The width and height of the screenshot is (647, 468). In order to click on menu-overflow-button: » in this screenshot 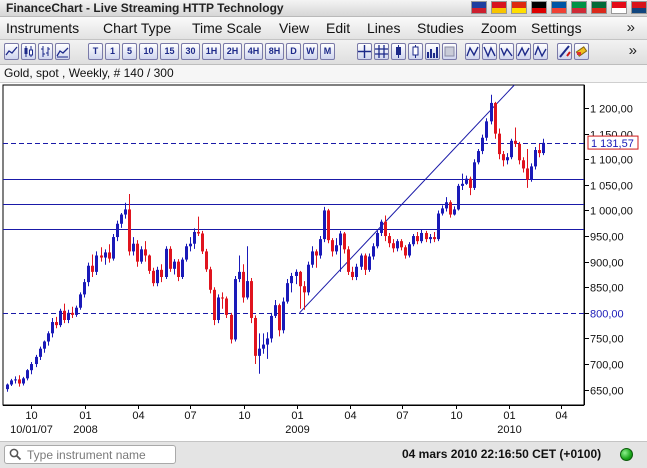, I will do `click(630, 27)`.